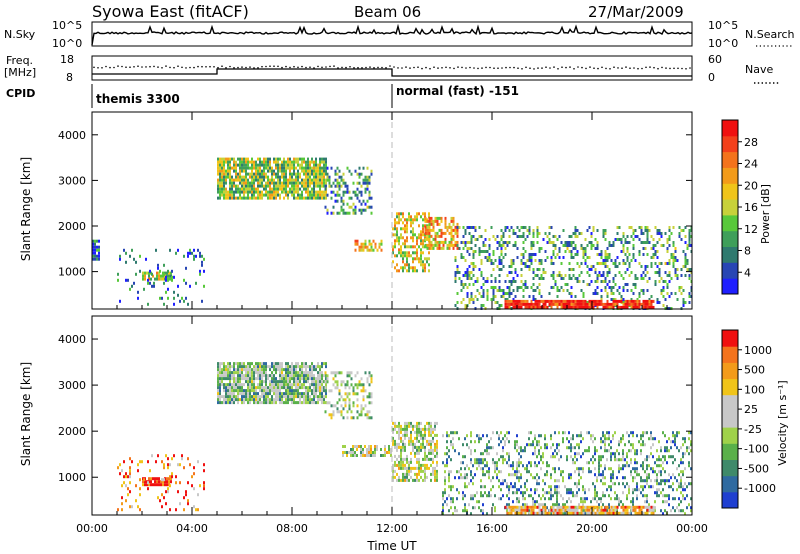 Image resolution: width=800 pixels, height=554 pixels. What do you see at coordinates (711, 77) in the screenshot?
I see `nave-tick-bottom: 0` at bounding box center [711, 77].